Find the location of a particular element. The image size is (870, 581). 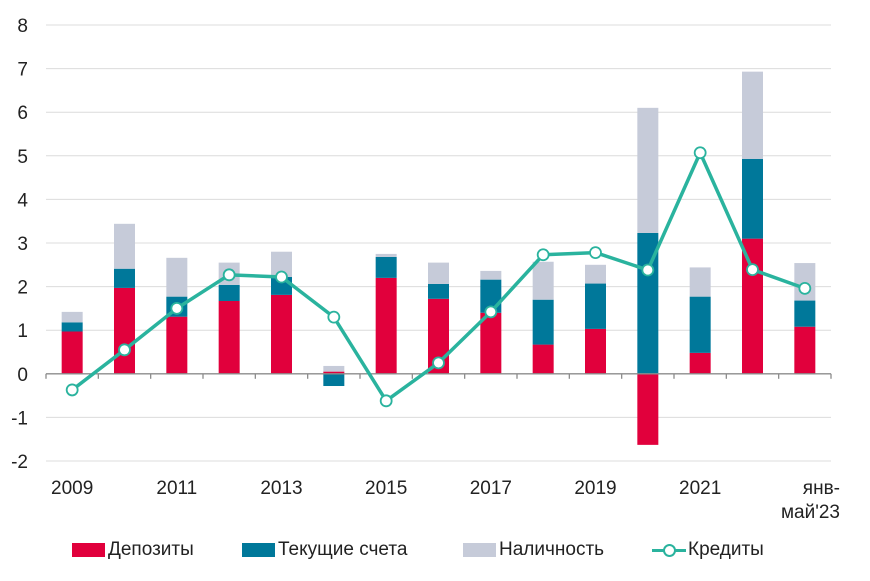

x-tick-label: май'23 is located at coordinates (810, 512).